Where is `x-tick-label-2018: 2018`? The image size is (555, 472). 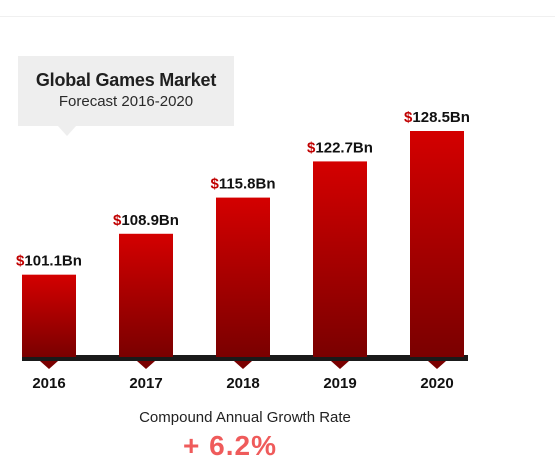 x-tick-label-2018: 2018 is located at coordinates (242, 383).